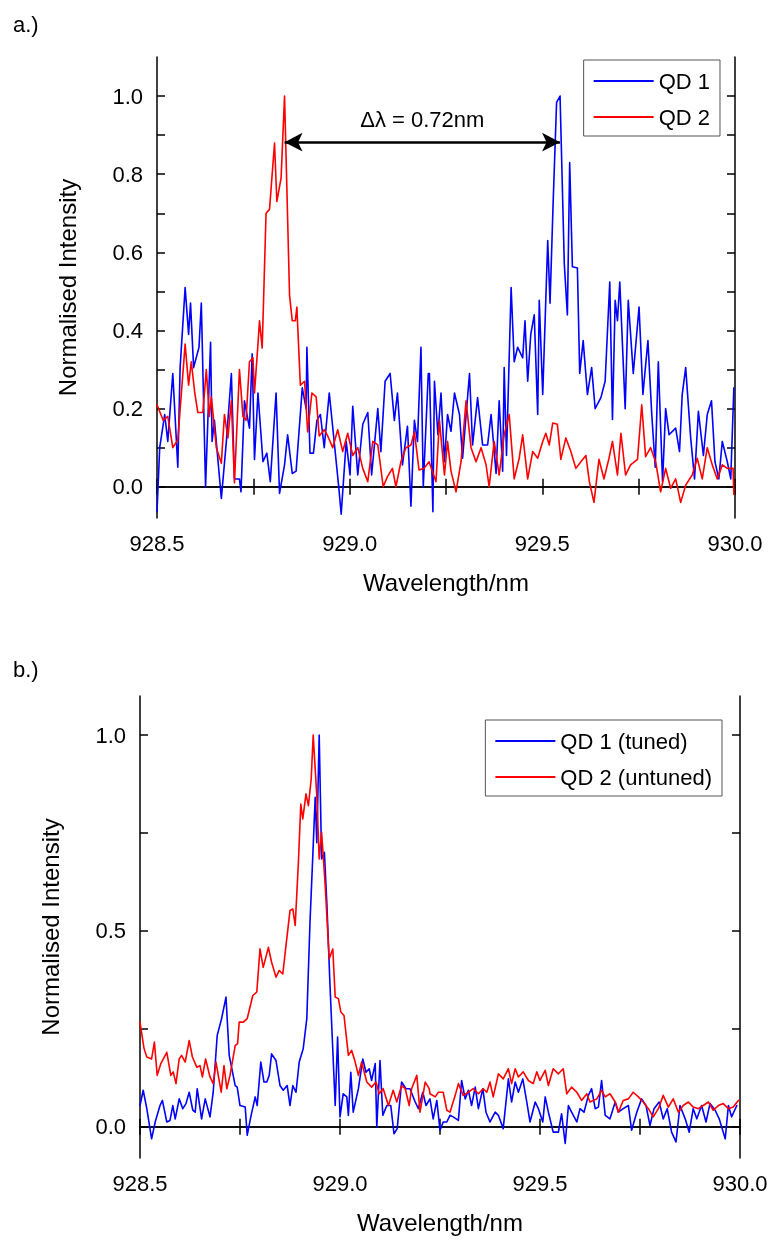 This screenshot has height=1253, width=778. What do you see at coordinates (26, 24) in the screenshot?
I see `chart-title: a.)` at bounding box center [26, 24].